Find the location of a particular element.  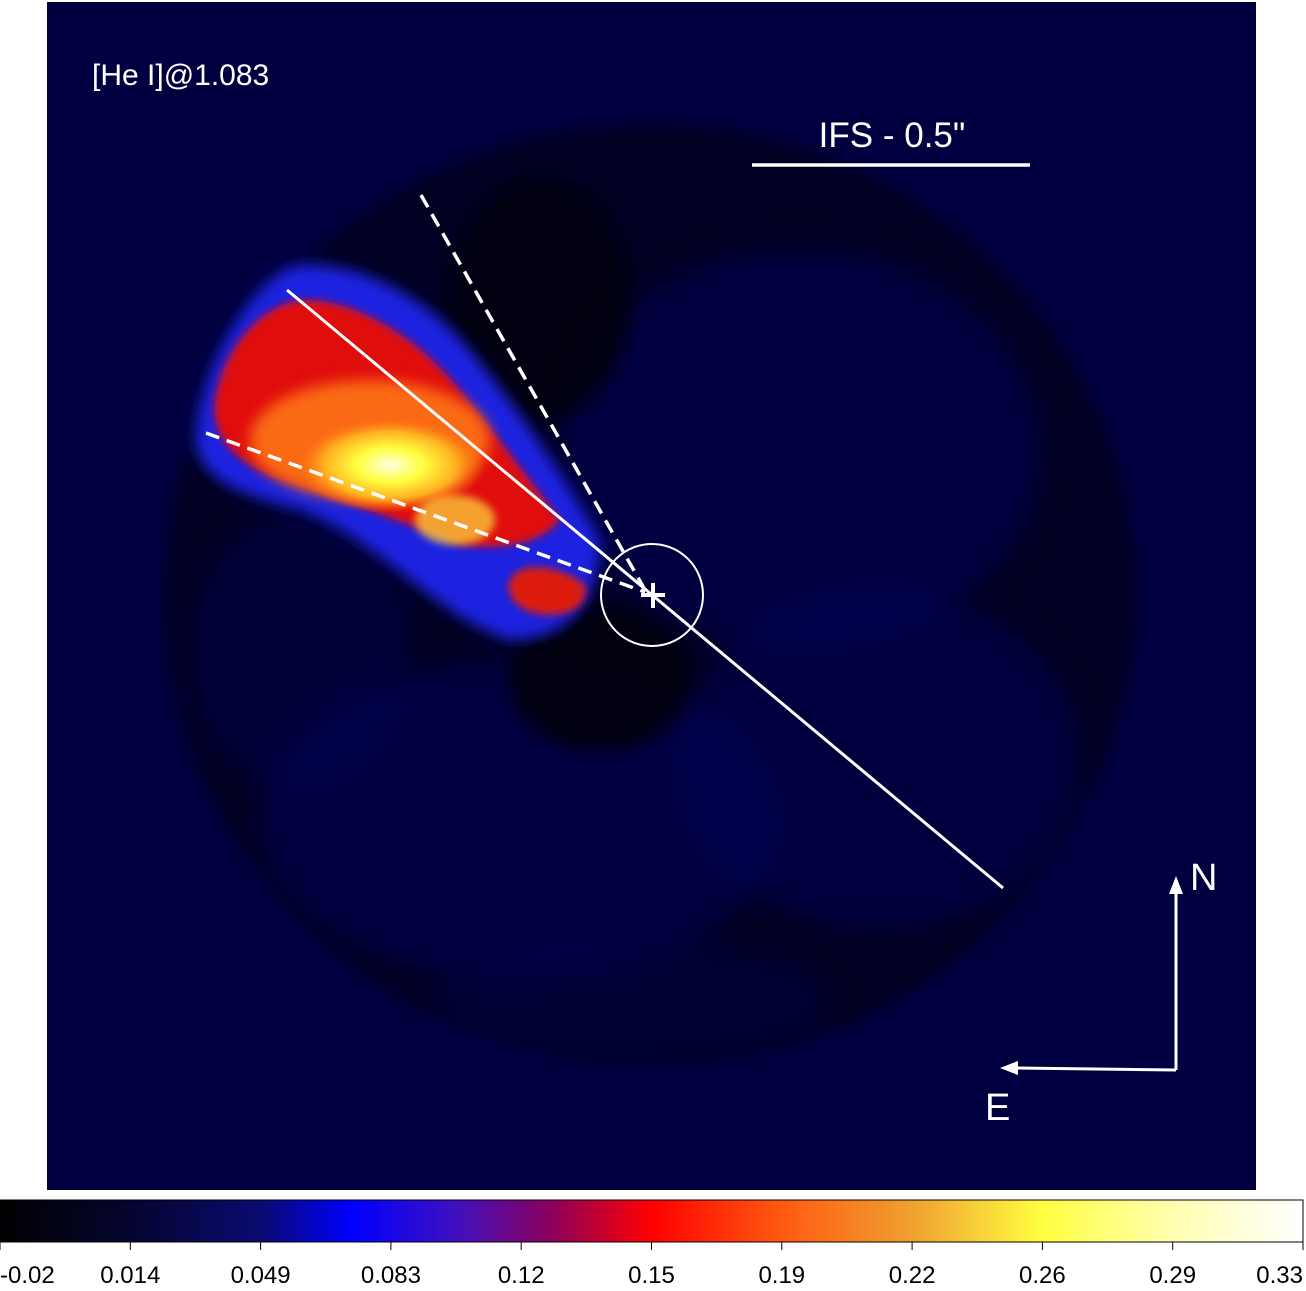

cone-edge-dashed-lower is located at coordinates (425, 512).